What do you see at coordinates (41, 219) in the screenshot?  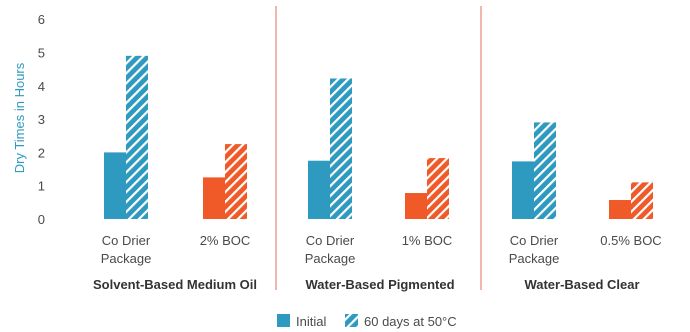 I see `y-tick-label: 0` at bounding box center [41, 219].